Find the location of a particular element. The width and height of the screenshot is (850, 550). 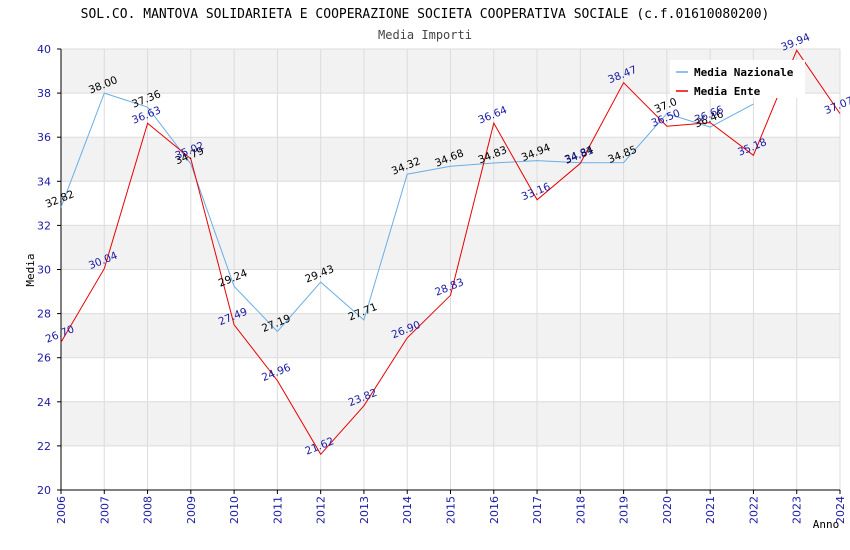

y-tick-label: 20 is located at coordinates (44, 490).